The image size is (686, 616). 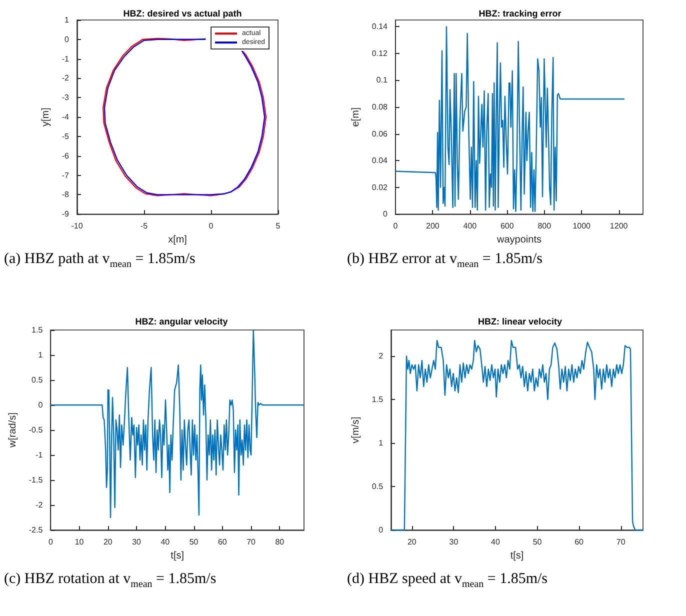 I want to click on chart-title: HBZ: angular velocity, so click(x=181, y=321).